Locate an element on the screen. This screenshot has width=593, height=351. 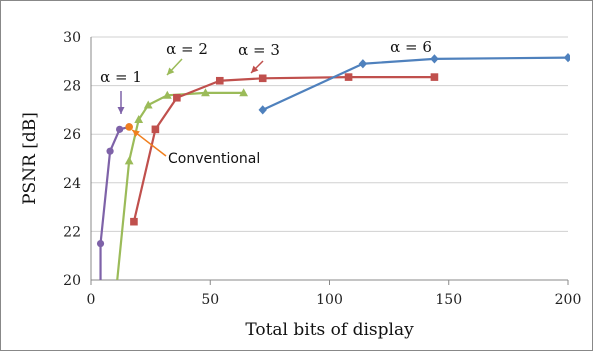
annotation-alpha-6: α = 6 is located at coordinates (411, 47).